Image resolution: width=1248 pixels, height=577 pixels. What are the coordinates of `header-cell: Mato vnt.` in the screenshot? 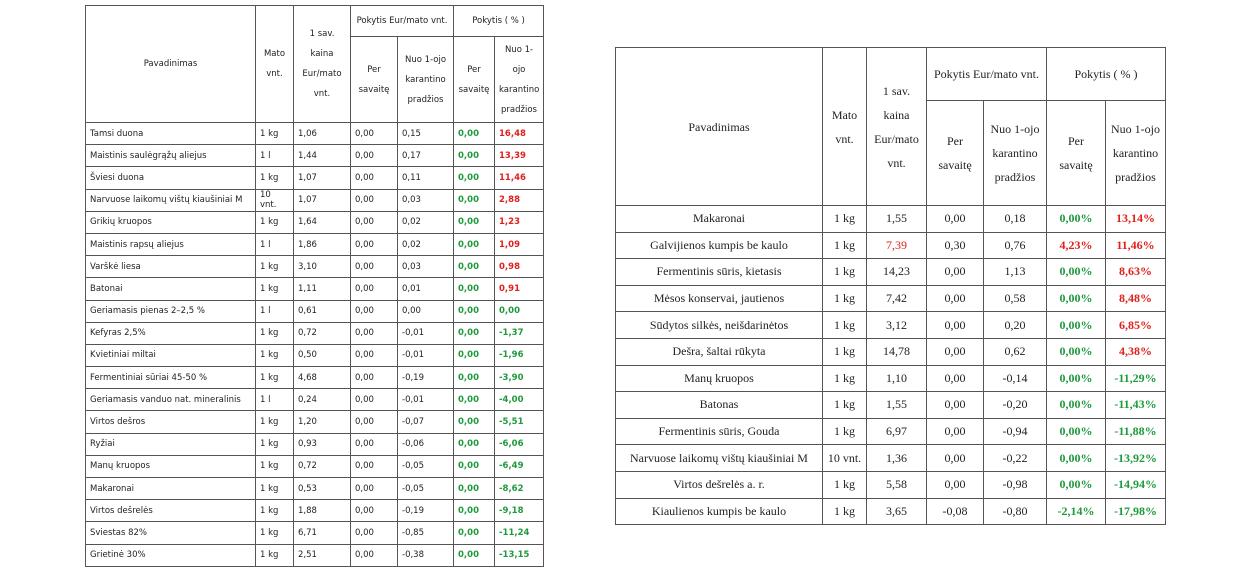 It's located at (844, 126).